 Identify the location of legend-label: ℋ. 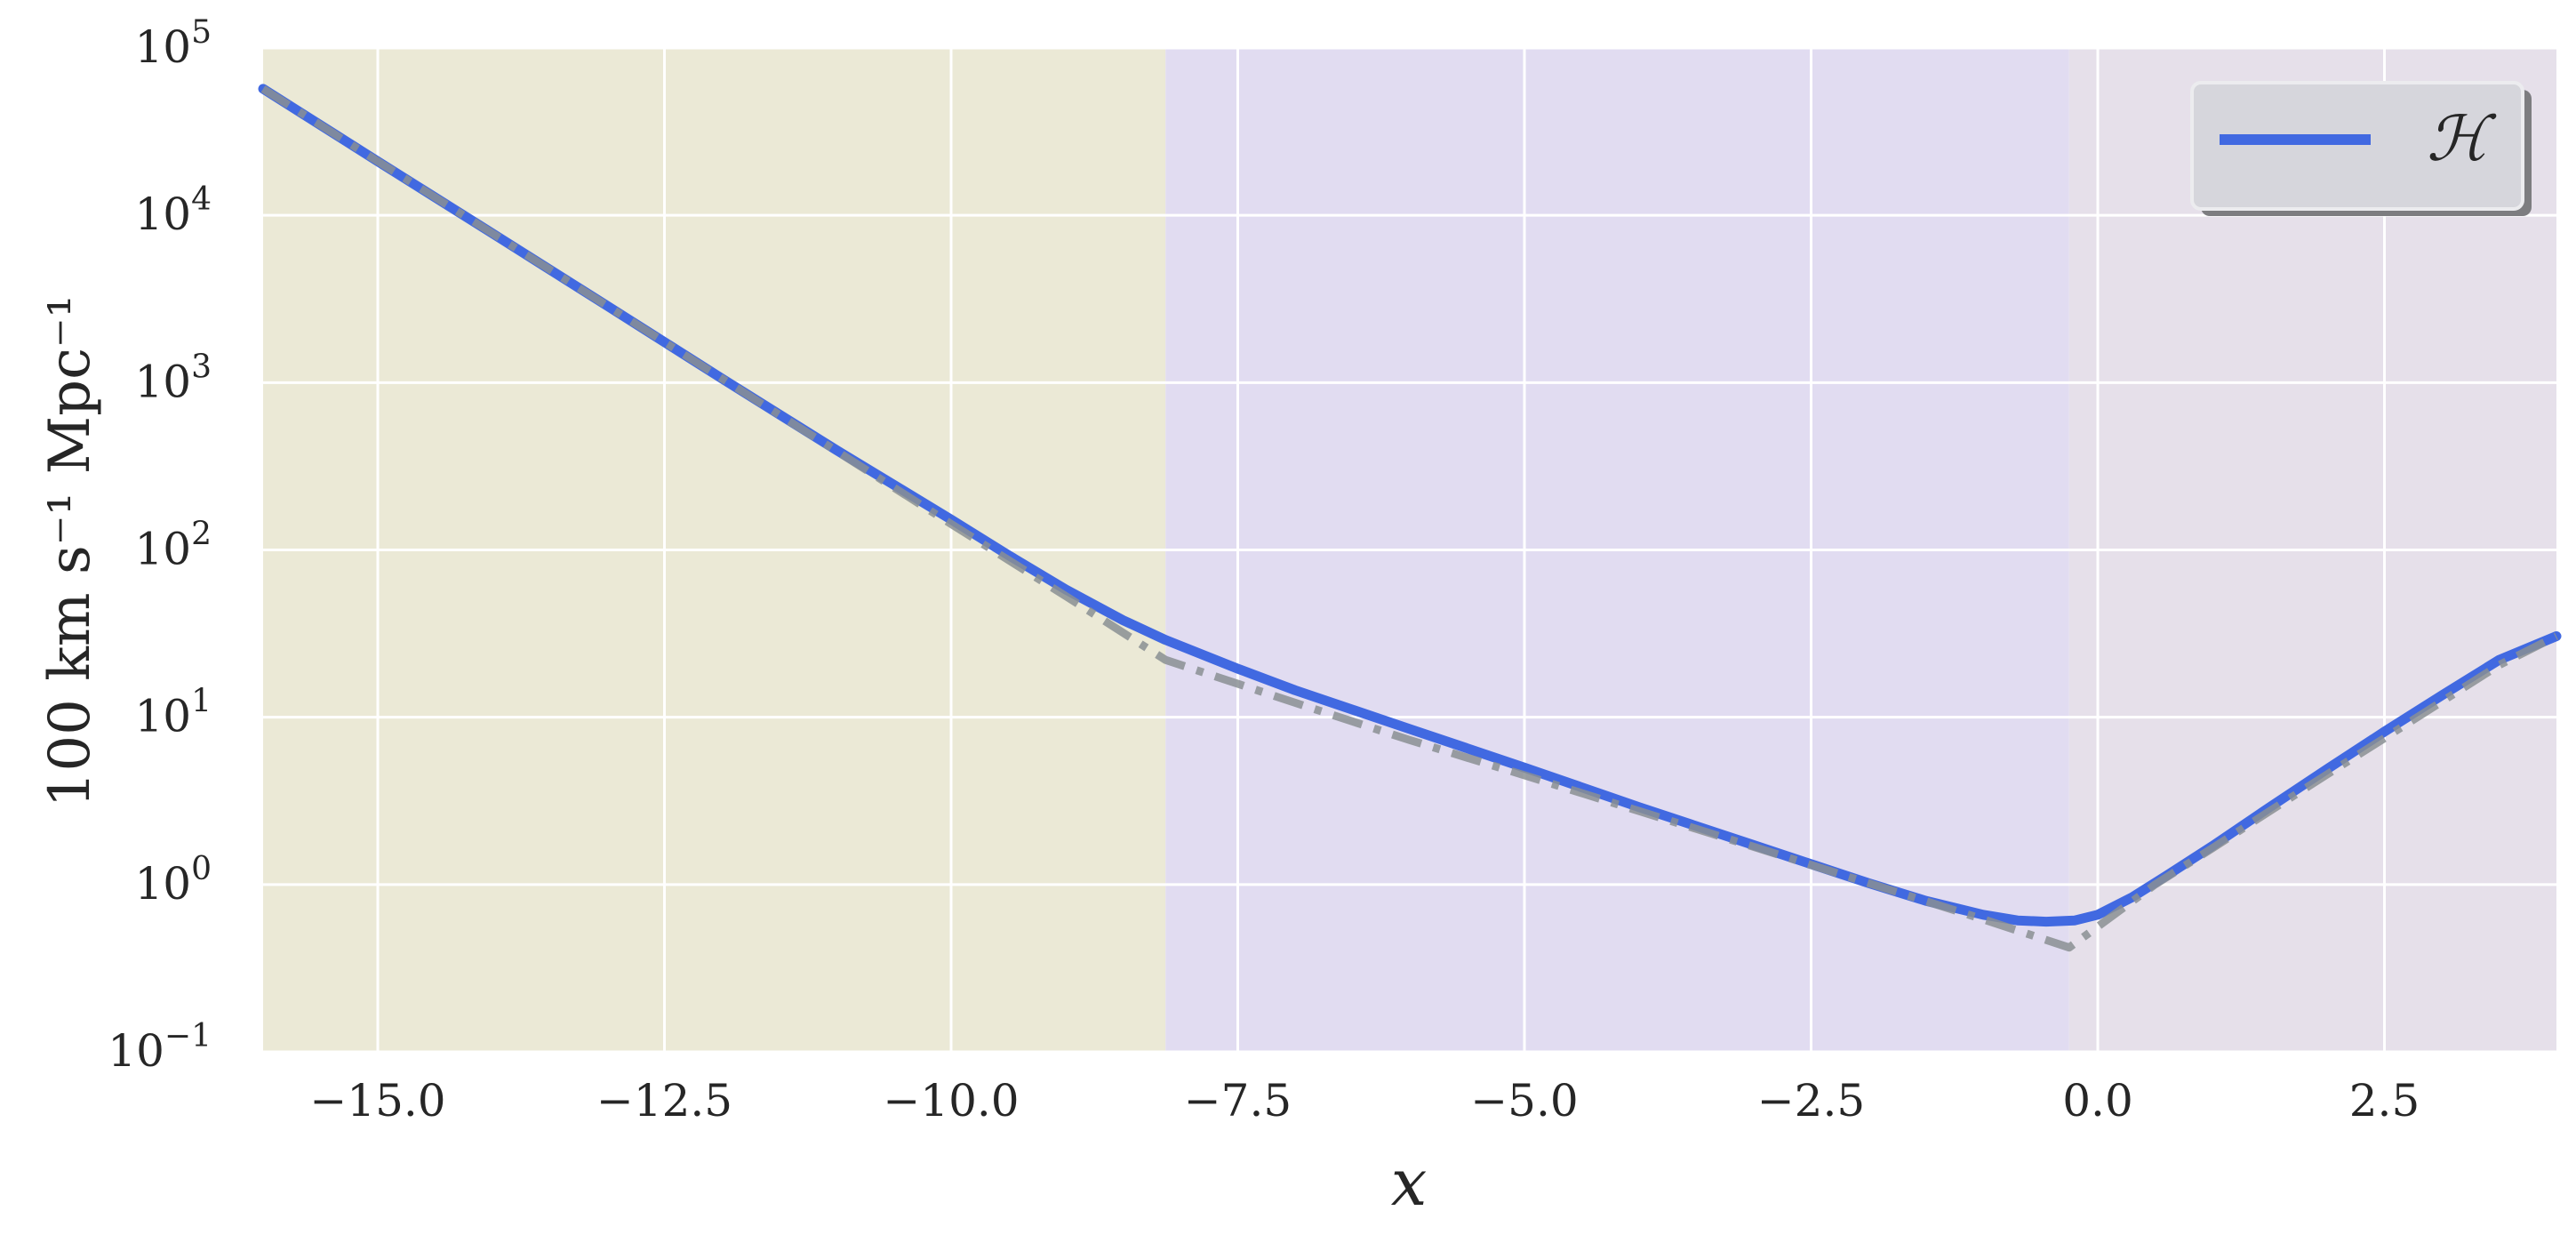
(2462, 138).